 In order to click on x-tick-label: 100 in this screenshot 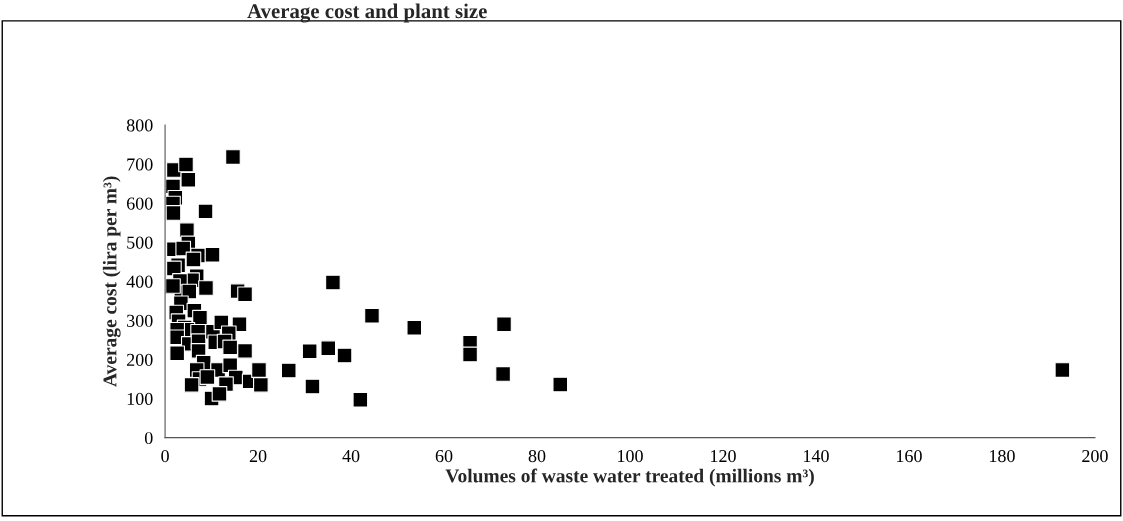, I will do `click(630, 456)`.